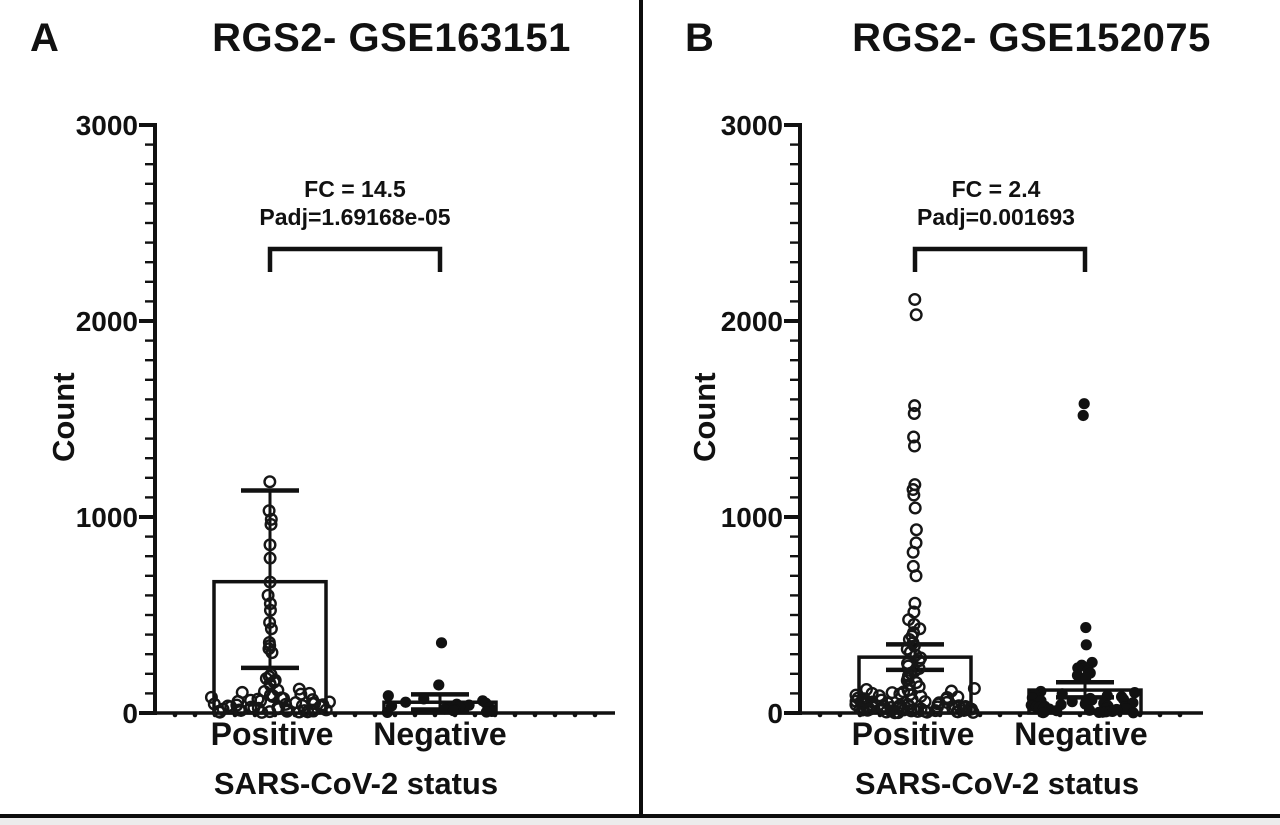 The width and height of the screenshot is (1280, 825). I want to click on page-edge, so click(640, 821).